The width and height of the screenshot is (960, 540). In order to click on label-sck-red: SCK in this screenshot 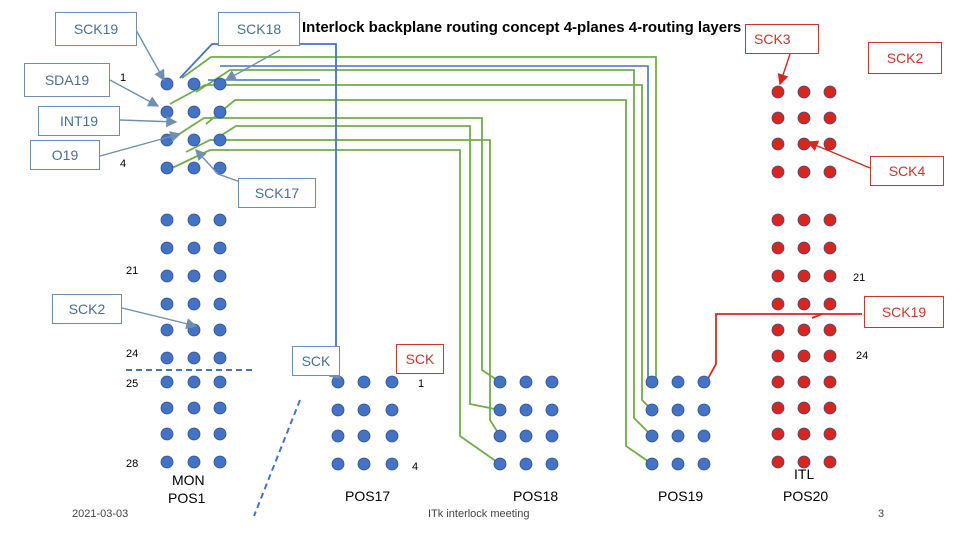, I will do `click(420, 359)`.